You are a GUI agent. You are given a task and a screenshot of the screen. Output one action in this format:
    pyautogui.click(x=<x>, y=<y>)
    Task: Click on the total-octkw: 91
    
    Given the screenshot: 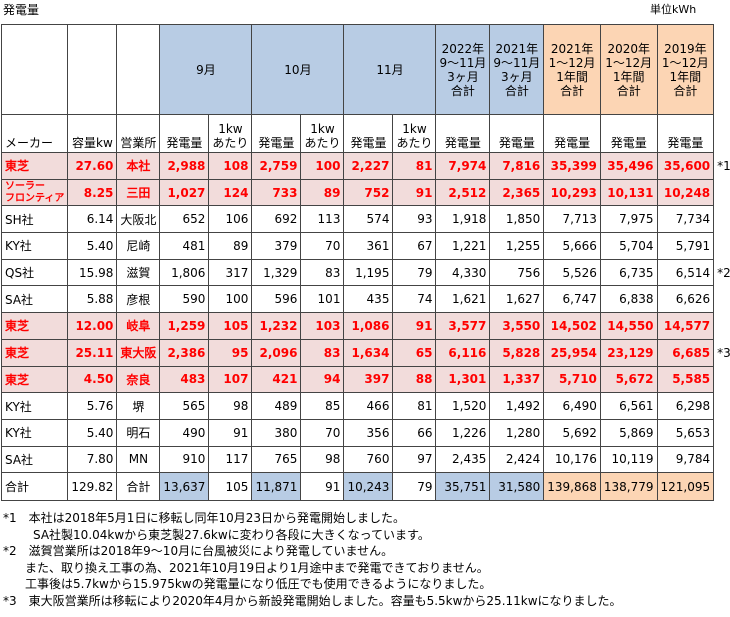 What is the action you would take?
    pyautogui.click(x=322, y=487)
    